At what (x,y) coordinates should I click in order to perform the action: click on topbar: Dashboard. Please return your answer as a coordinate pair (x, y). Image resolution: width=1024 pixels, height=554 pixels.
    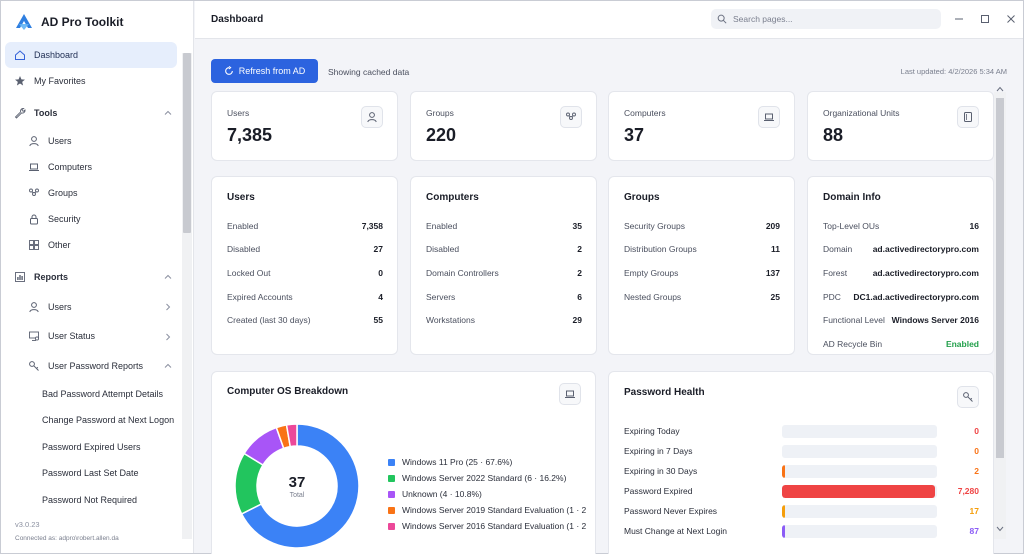
    Looking at the image, I should click on (609, 20).